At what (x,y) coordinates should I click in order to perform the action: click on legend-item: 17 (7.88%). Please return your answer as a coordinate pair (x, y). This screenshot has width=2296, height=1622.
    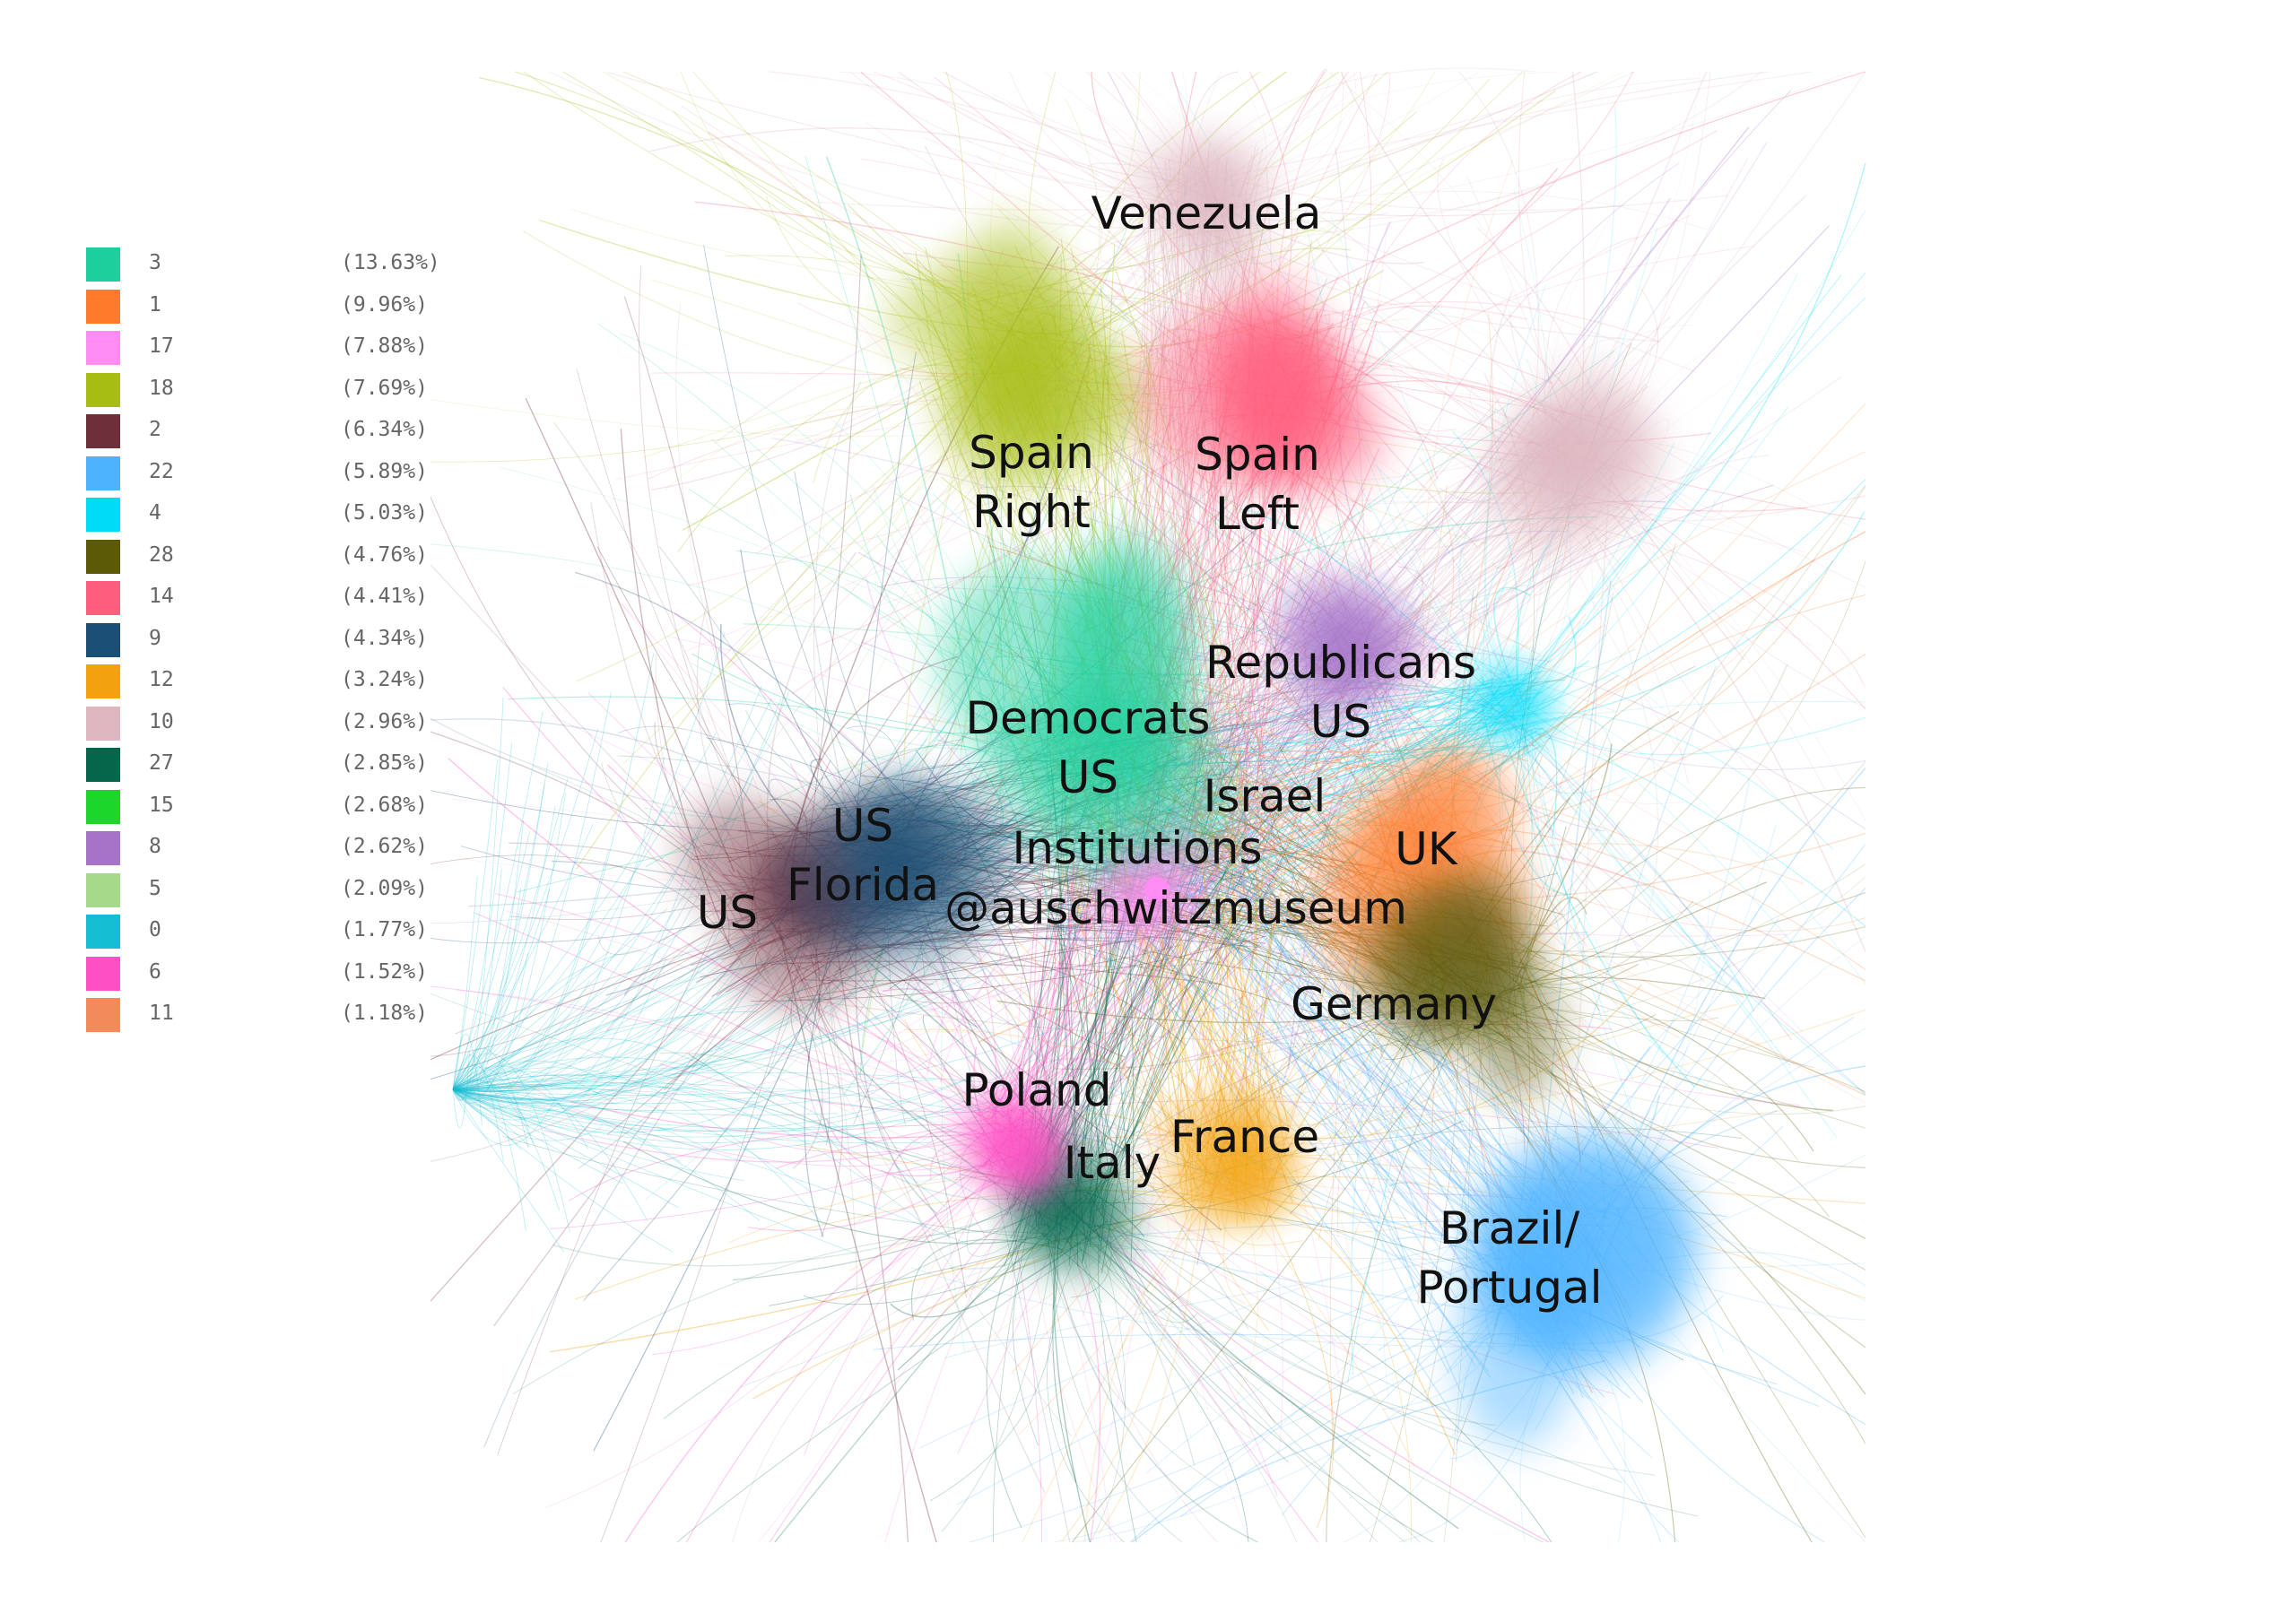
    Looking at the image, I should click on (283, 348).